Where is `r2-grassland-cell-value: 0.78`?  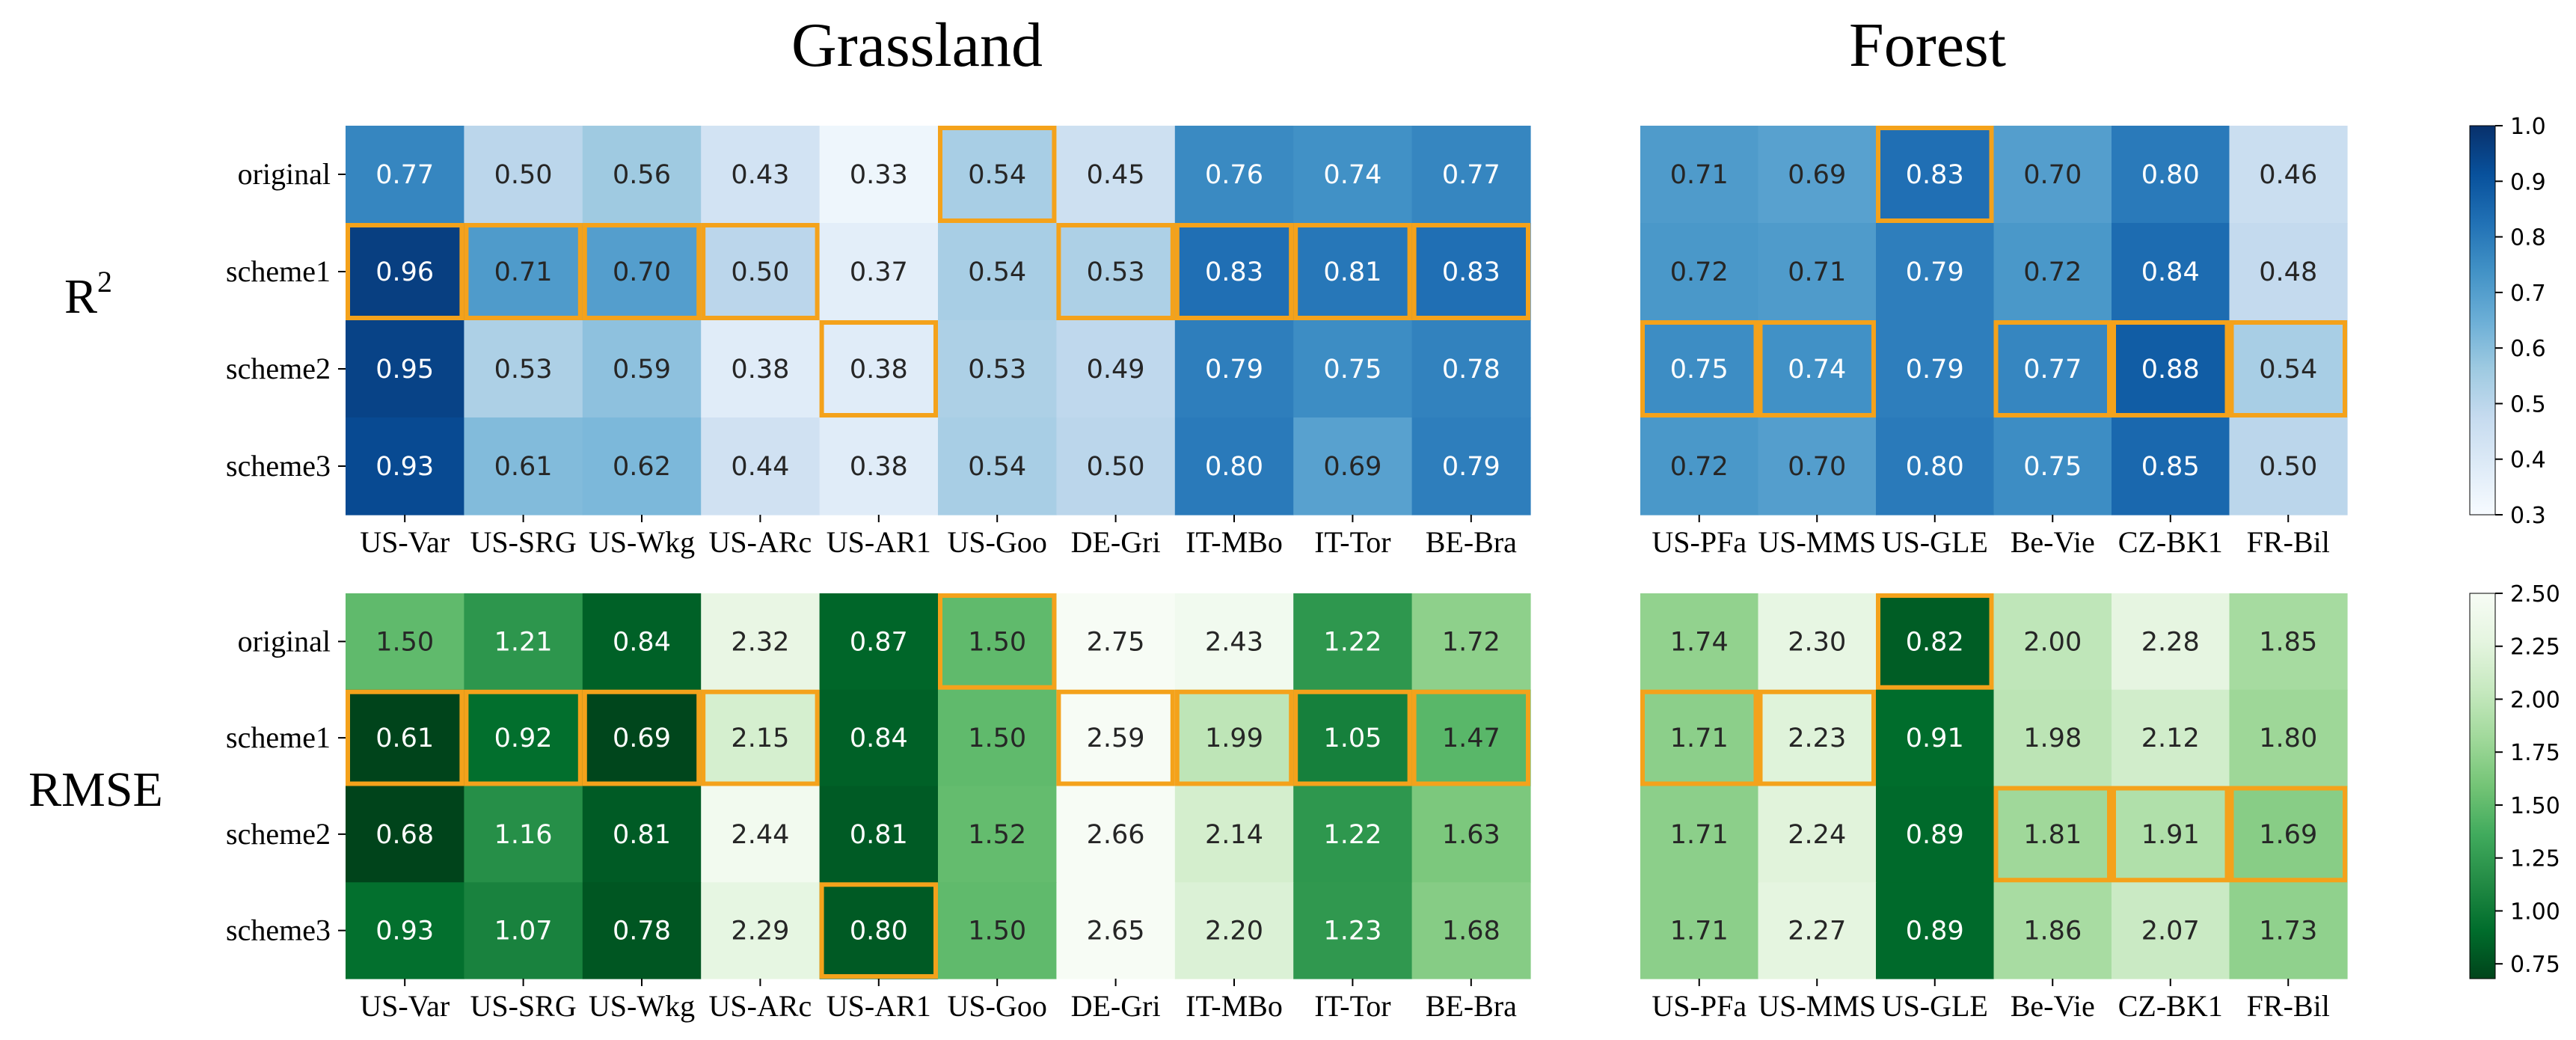 r2-grassland-cell-value: 0.78 is located at coordinates (1471, 370).